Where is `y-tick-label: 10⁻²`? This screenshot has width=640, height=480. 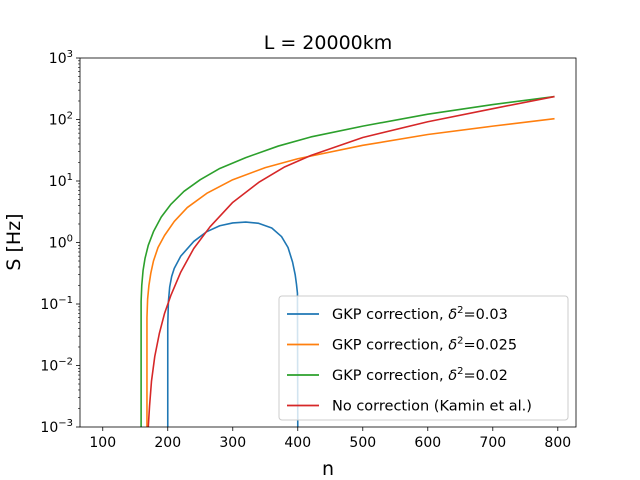 y-tick-label: 10⁻² is located at coordinates (56, 366).